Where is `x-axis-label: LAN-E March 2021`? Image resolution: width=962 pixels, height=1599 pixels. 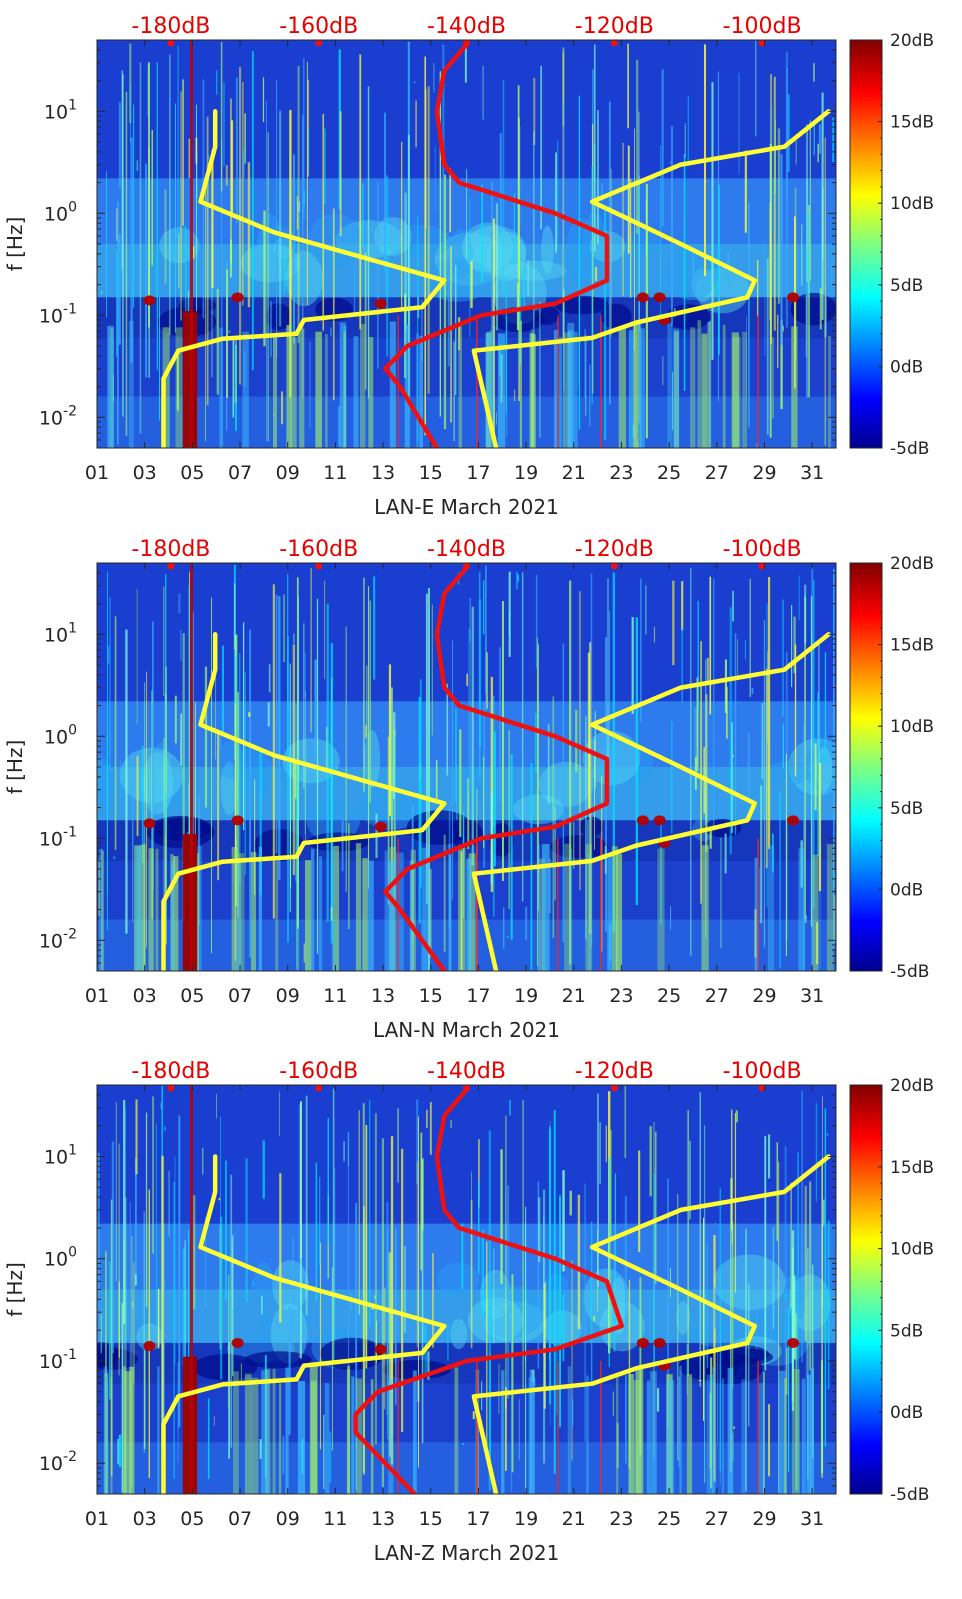 x-axis-label: LAN-E March 2021 is located at coordinates (466, 507).